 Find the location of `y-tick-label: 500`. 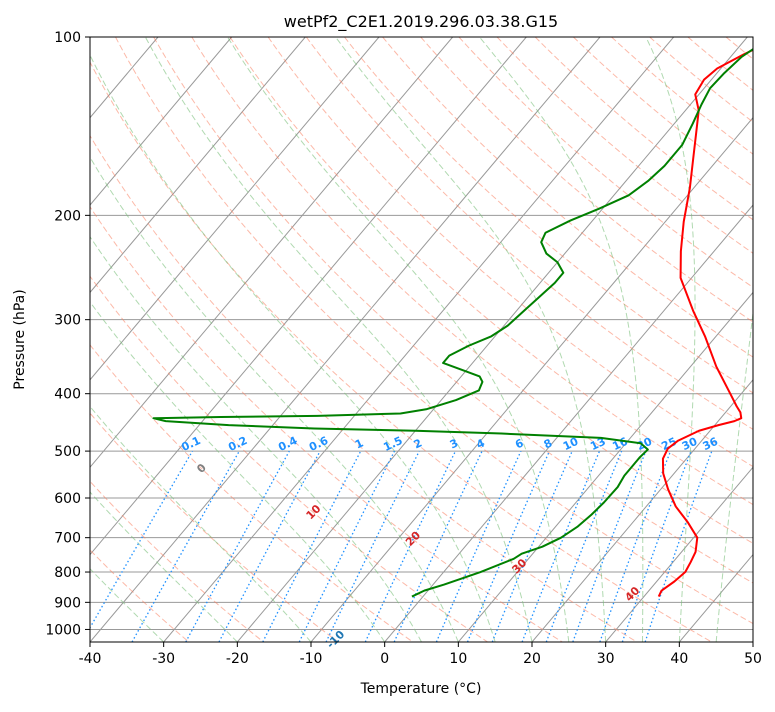

y-tick-label: 500 is located at coordinates (67, 452).